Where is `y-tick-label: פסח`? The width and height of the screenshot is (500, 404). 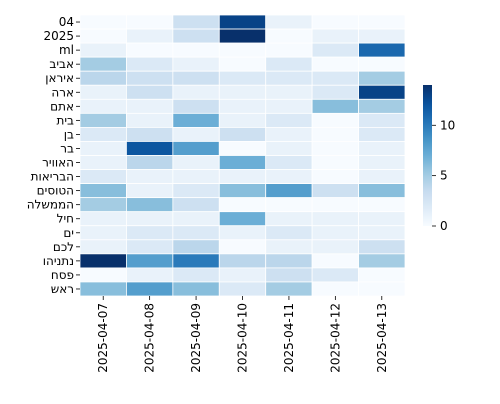
y-tick-label: פסח is located at coordinates (62, 275).